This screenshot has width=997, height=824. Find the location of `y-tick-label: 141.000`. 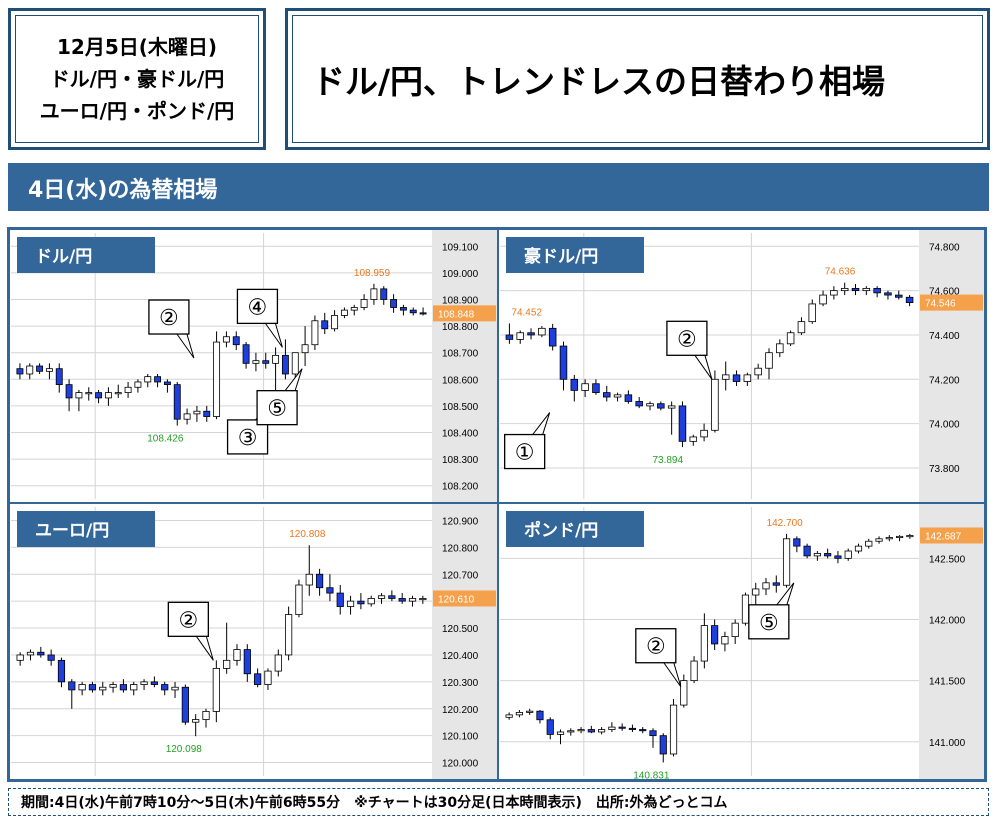

y-tick-label: 141.000 is located at coordinates (947, 743).